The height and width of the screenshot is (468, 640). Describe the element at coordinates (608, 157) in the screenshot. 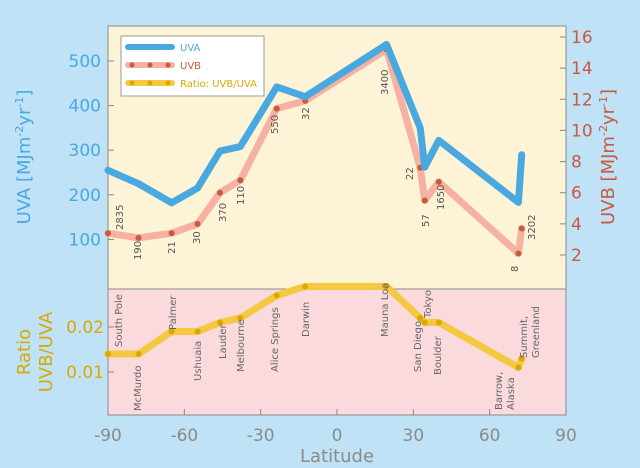

I see `uvb-axis-title: UVB [MJm-2yr-1]` at that location.